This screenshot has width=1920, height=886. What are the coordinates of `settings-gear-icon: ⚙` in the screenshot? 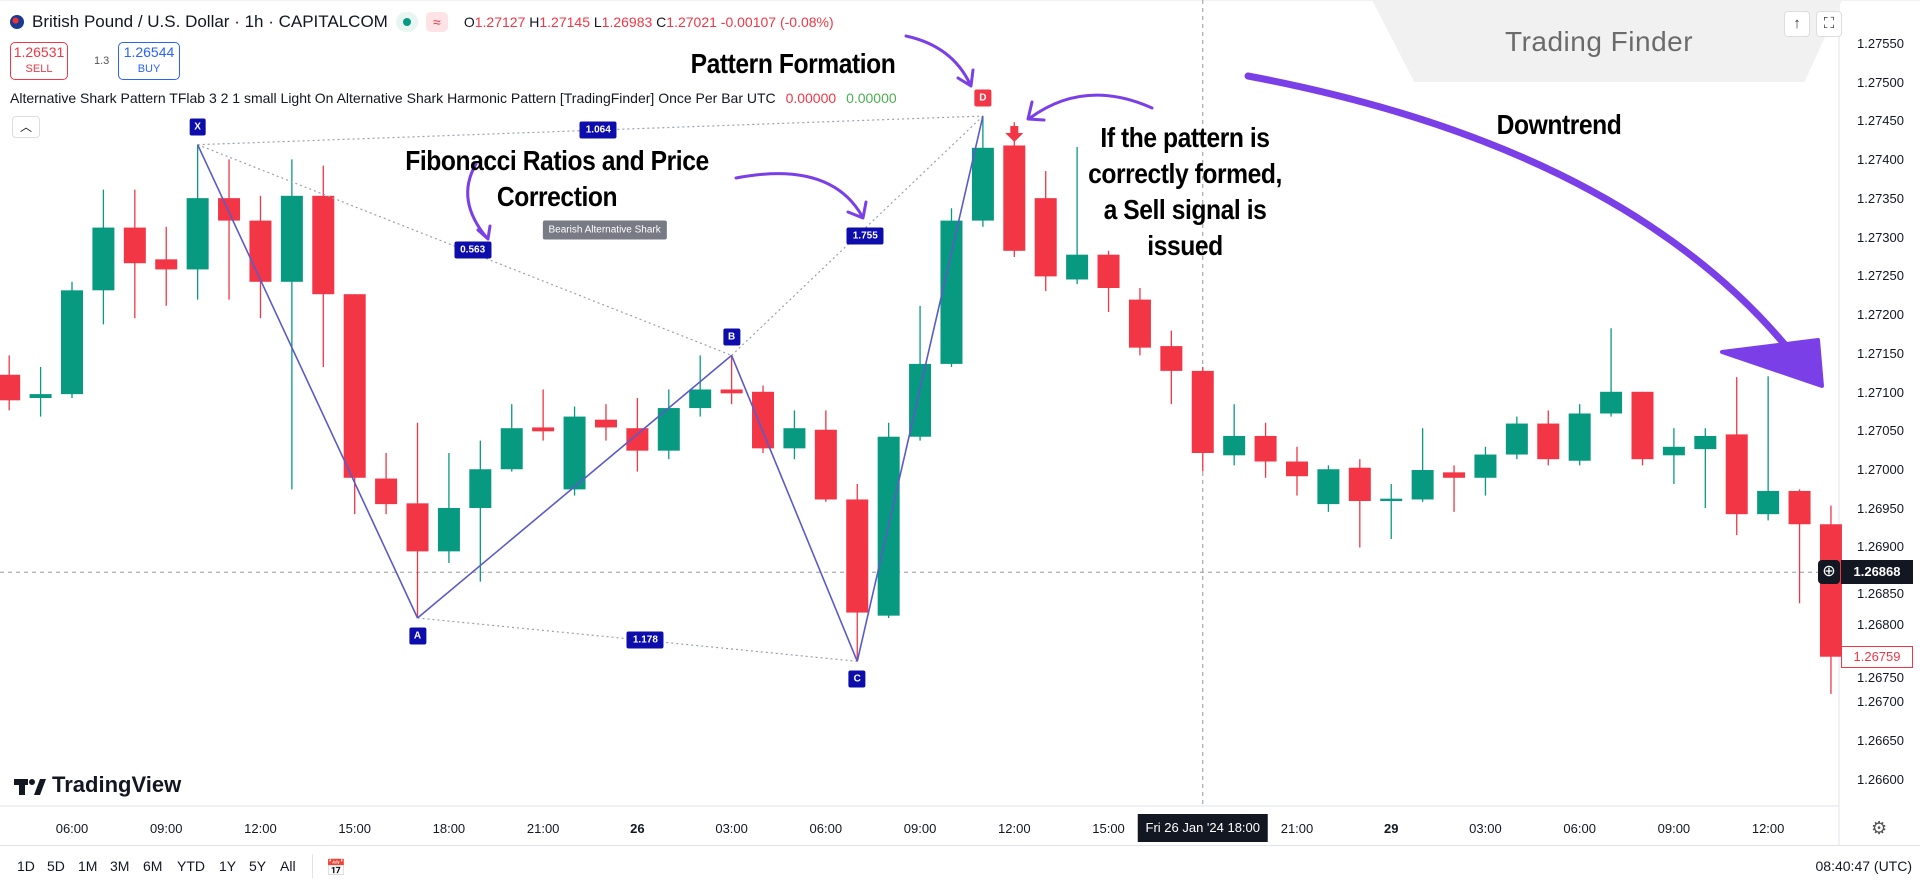 It's located at (1879, 828).